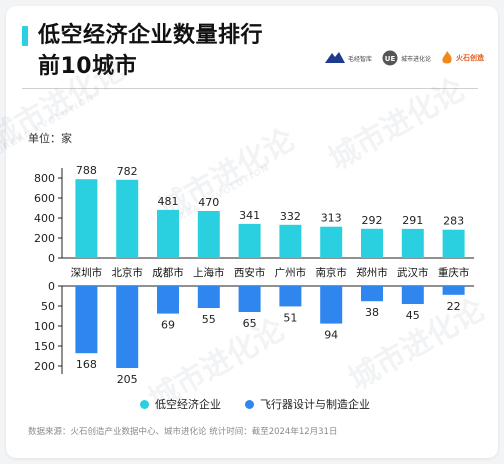 This screenshot has height=464, width=504. Describe the element at coordinates (88, 66) in the screenshot. I see `chart-title-line2: 前10城市` at that location.